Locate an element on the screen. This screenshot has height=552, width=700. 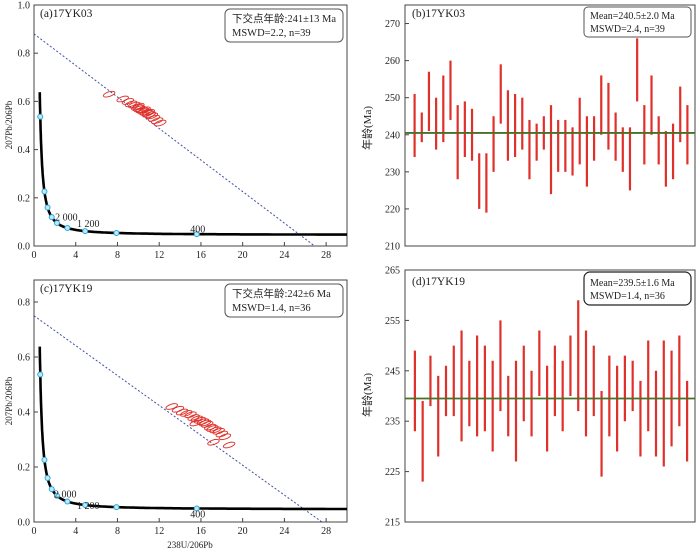
panel-c-concordia-curve is located at coordinates (192, 428).